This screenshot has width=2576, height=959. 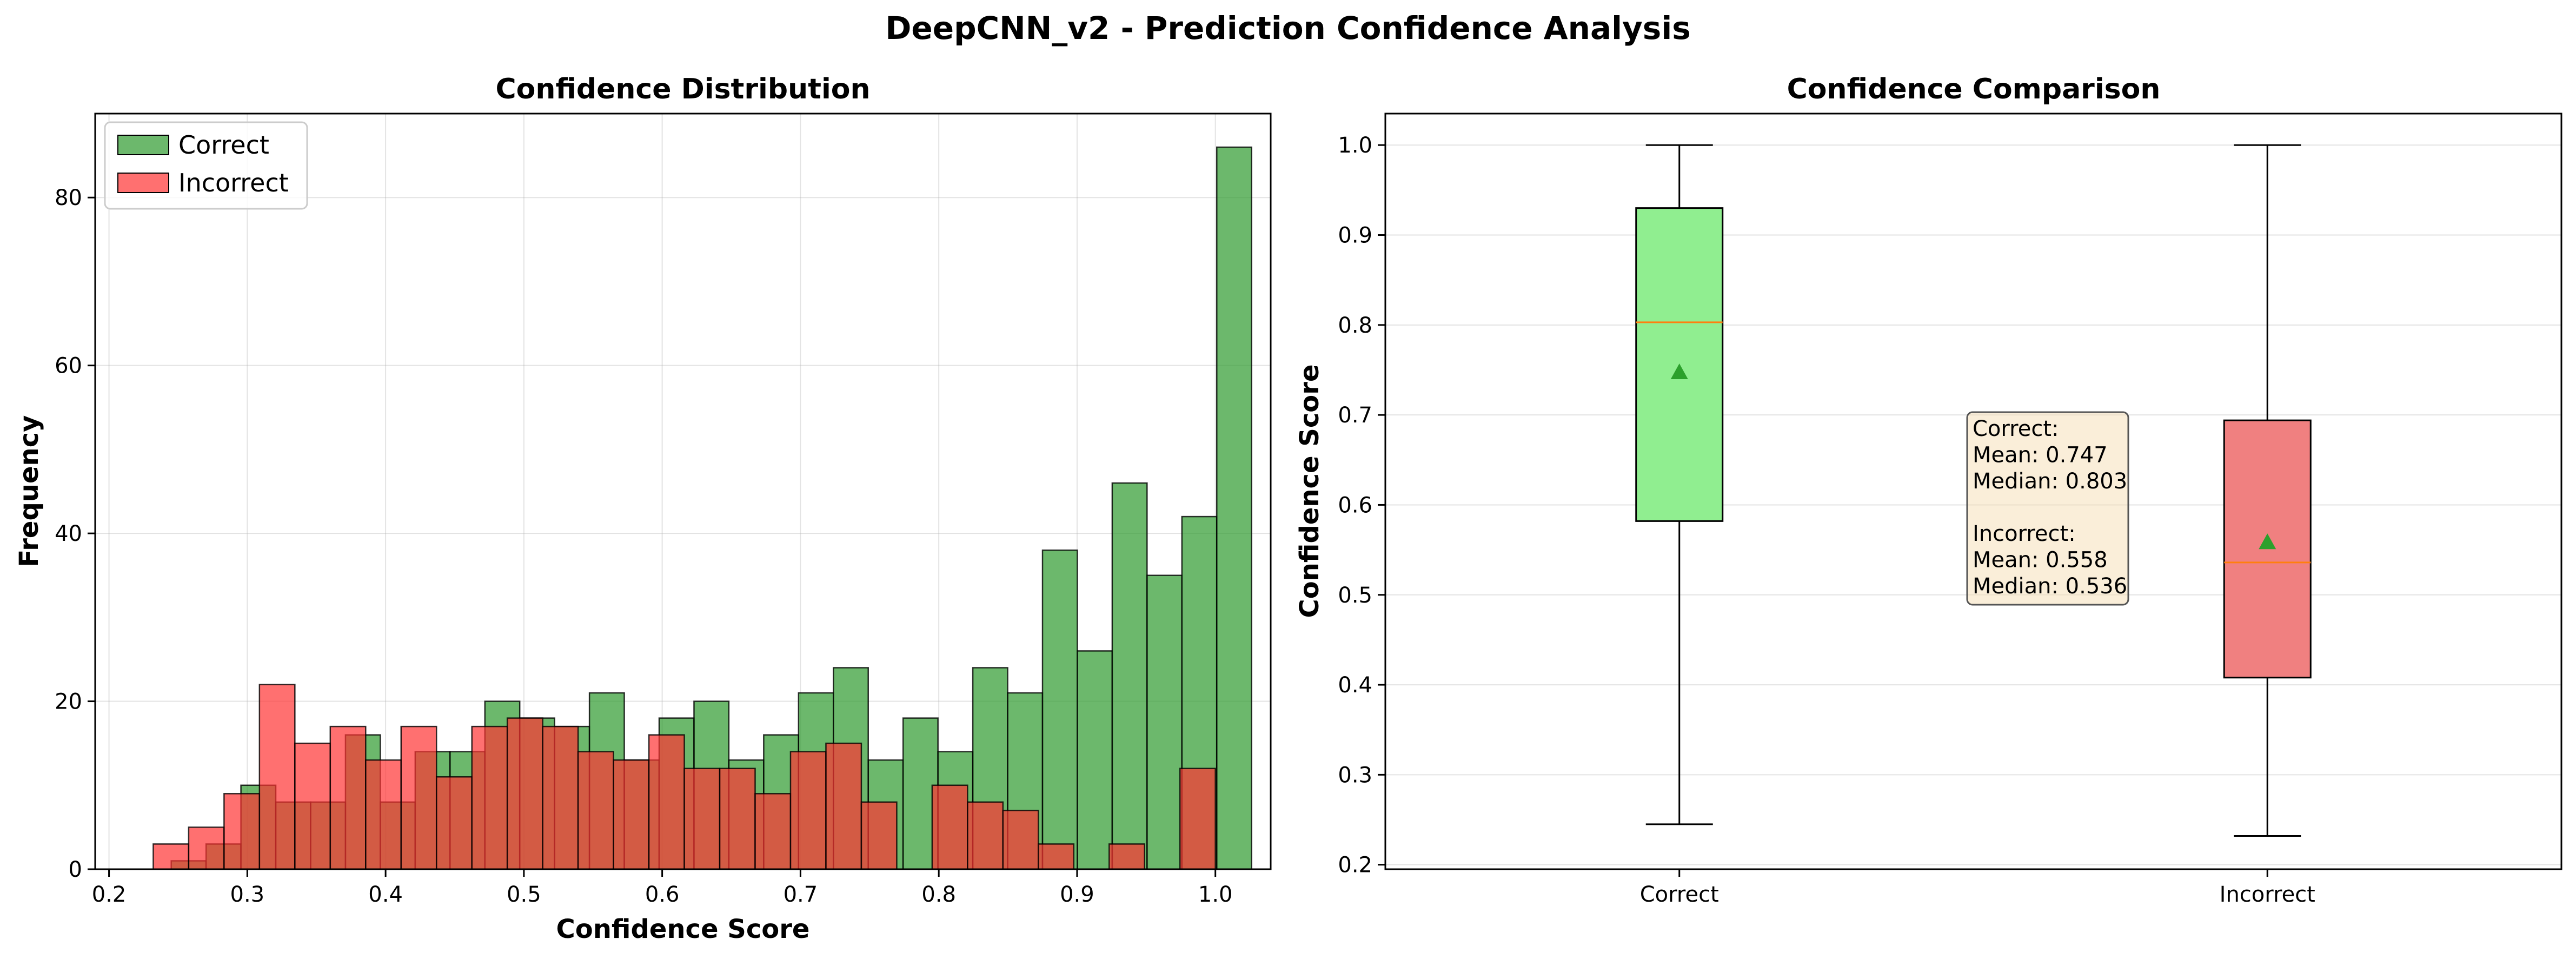 What do you see at coordinates (683, 929) in the screenshot?
I see `left-x-axis-label: Confidence Score` at bounding box center [683, 929].